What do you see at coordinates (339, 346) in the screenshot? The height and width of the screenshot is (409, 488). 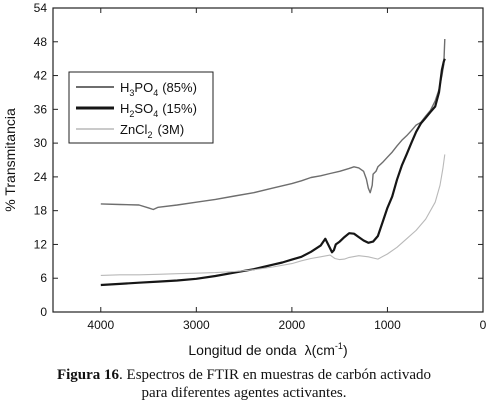 I see `x-axis-title-exp: -1` at bounding box center [339, 346].